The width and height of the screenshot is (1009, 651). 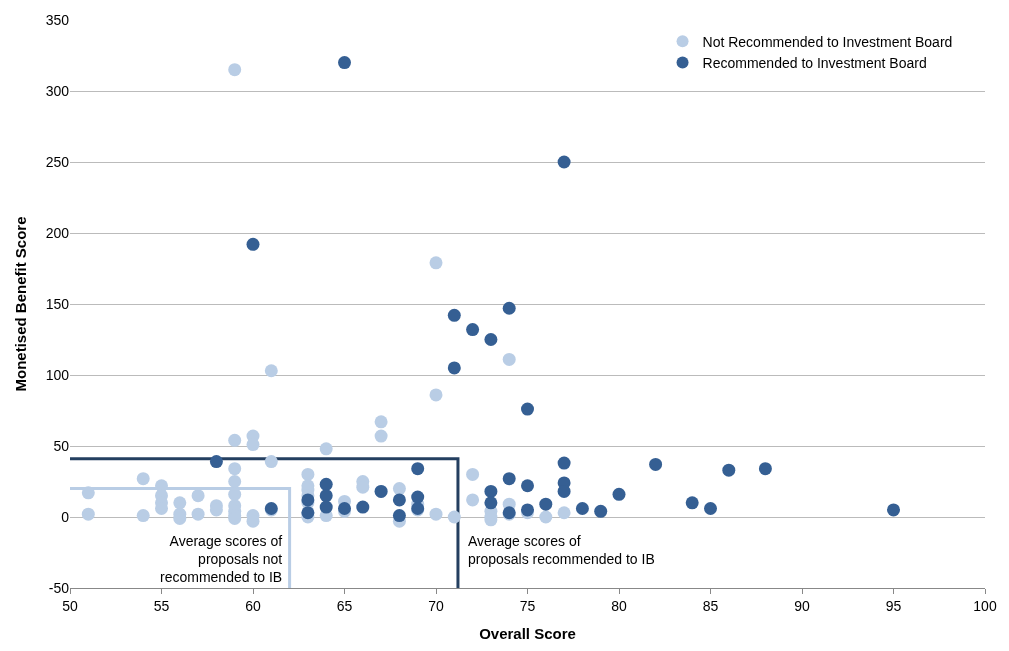 What do you see at coordinates (57, 19) in the screenshot?
I see `y-tick-label: 350` at bounding box center [57, 19].